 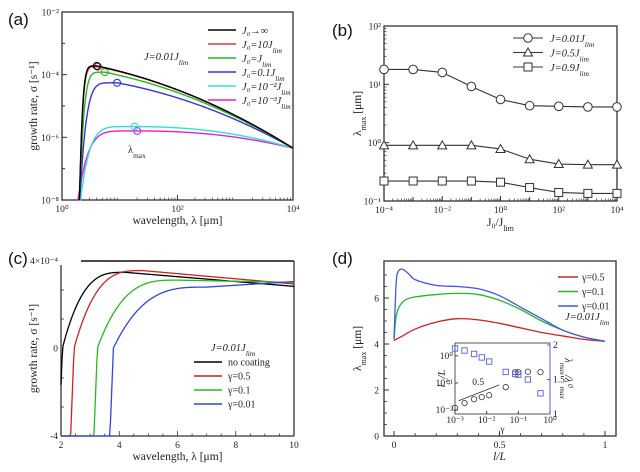 I want to click on legend-label-4: J₀=10⁻²Jlim, so click(x=266, y=89).